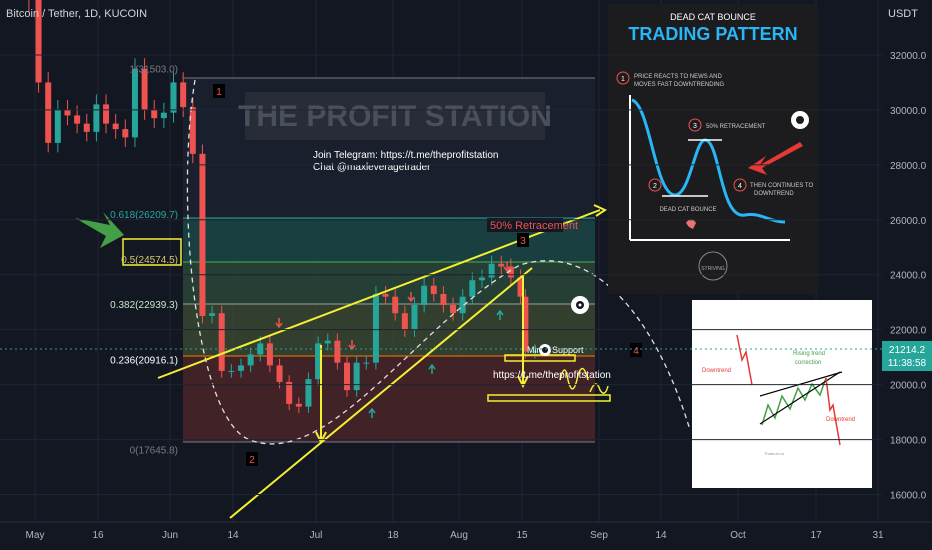 The width and height of the screenshot is (932, 550). I want to click on marker-2: 2, so click(252, 459).